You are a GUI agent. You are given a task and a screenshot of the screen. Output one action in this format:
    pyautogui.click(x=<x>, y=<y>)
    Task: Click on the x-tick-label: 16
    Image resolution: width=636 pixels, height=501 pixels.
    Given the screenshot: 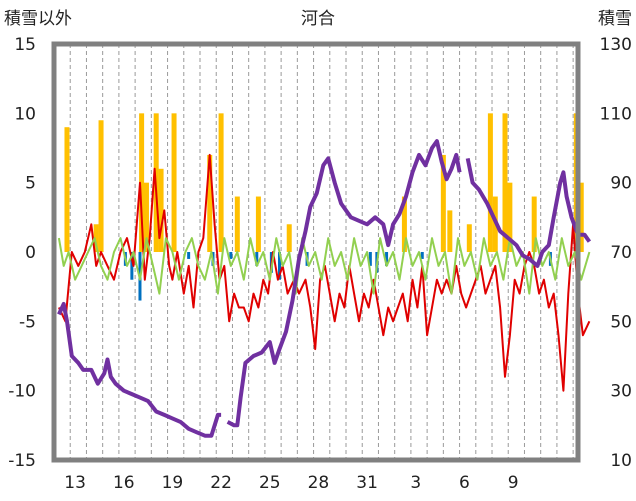 What is the action you would take?
    pyautogui.click(x=124, y=483)
    